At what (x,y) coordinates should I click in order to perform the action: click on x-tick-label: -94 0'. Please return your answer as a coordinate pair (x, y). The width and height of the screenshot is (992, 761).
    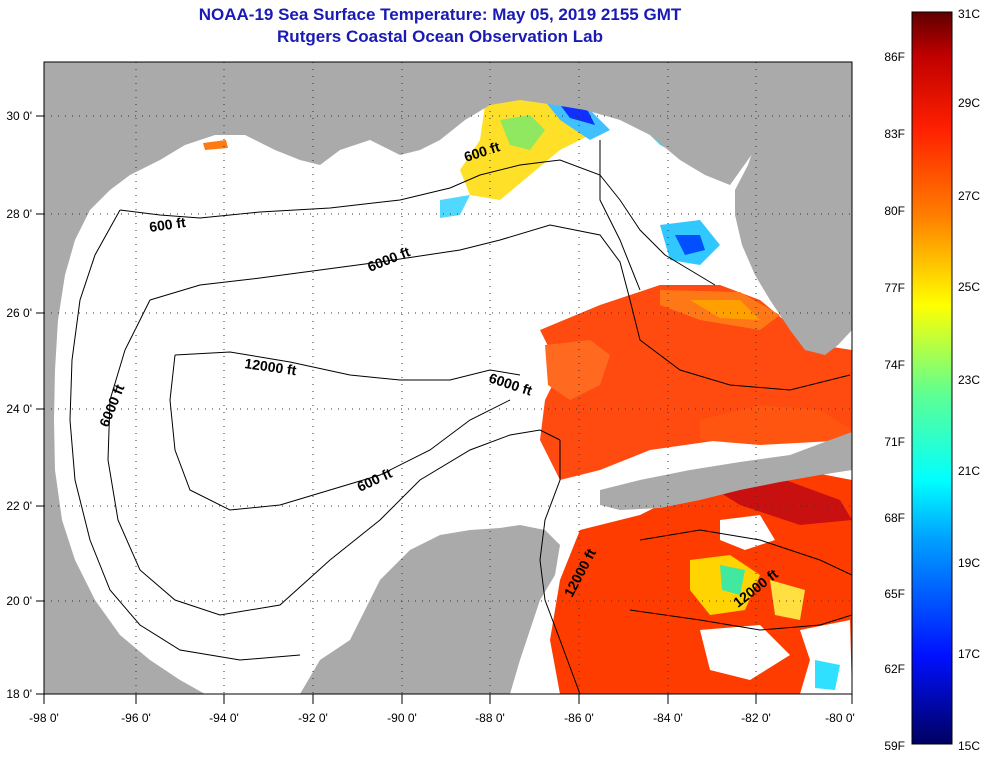
    Looking at the image, I should click on (224, 718).